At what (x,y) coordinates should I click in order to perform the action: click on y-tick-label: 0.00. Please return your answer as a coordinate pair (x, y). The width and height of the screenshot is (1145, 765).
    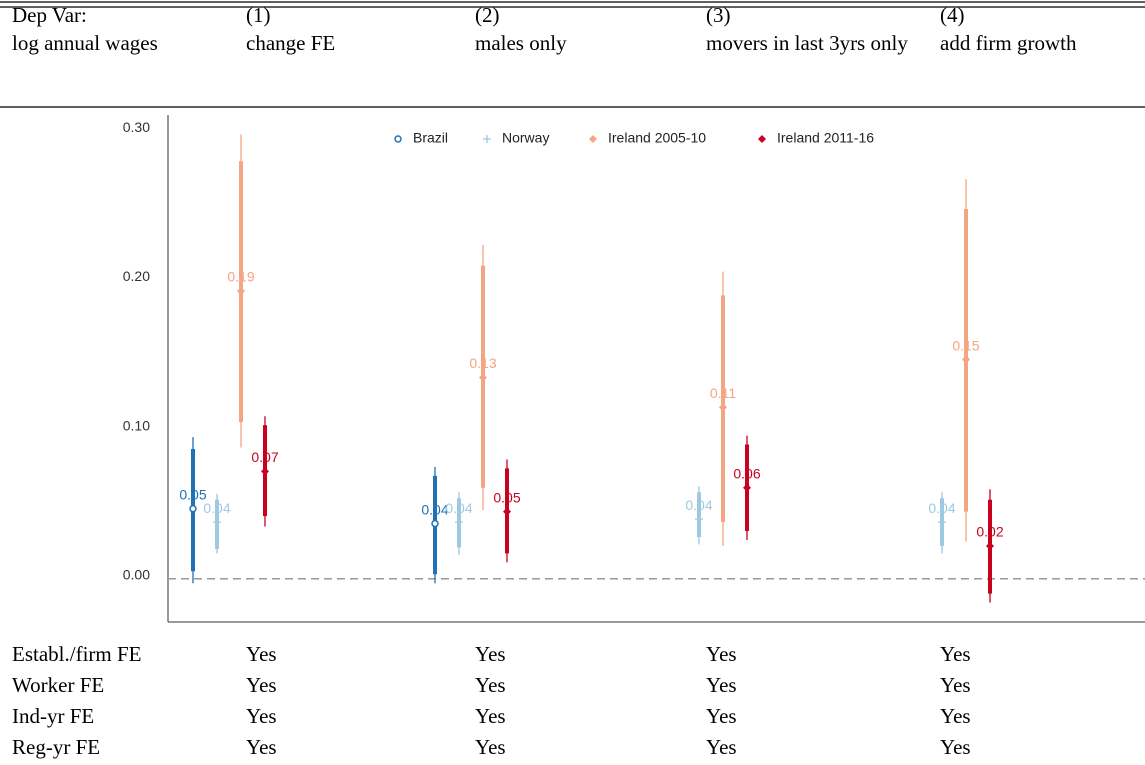
    Looking at the image, I should click on (136, 574).